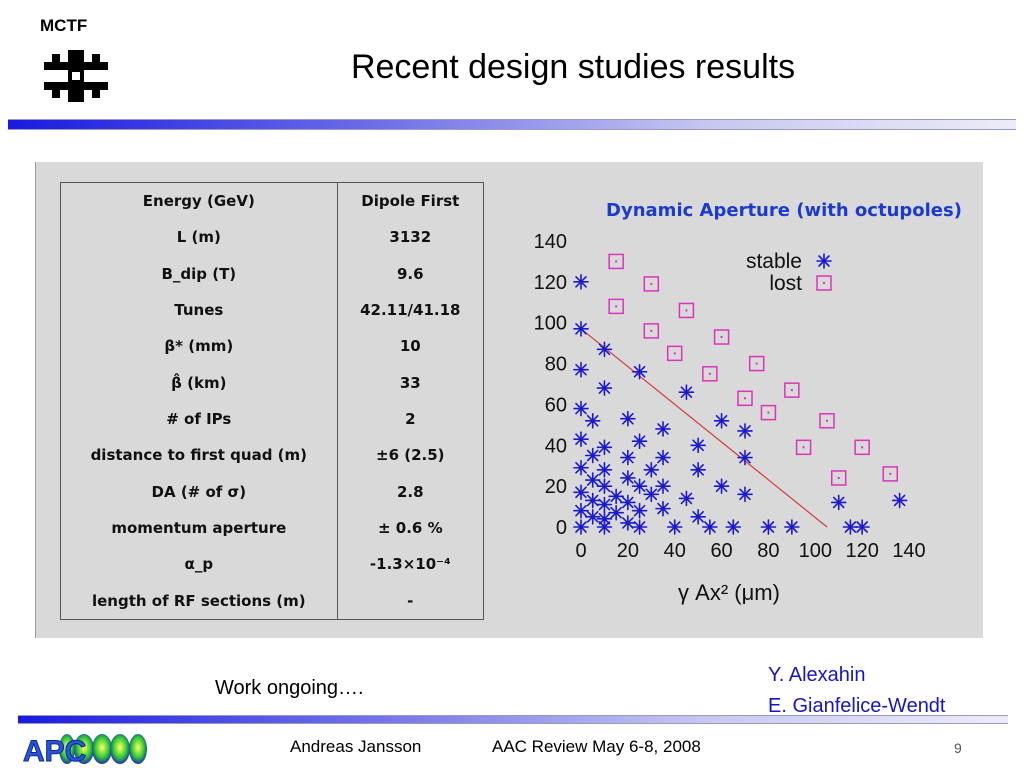 The width and height of the screenshot is (1024, 768). Describe the element at coordinates (550, 283) in the screenshot. I see `y-tick-label: 120` at that location.